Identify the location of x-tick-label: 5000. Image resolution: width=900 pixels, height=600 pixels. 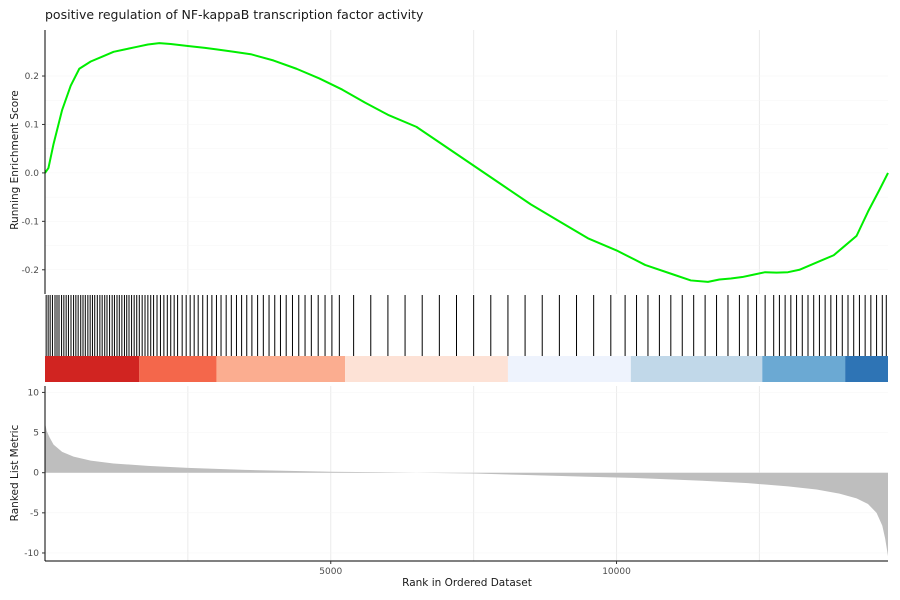
(330, 572).